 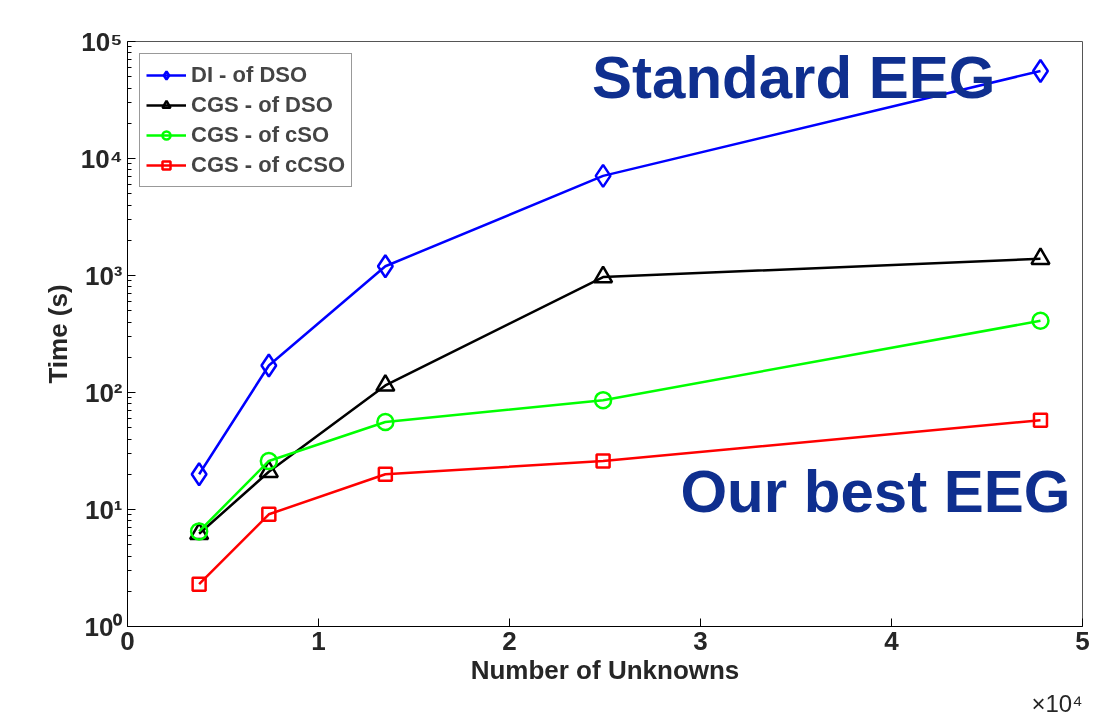 What do you see at coordinates (103, 275) in the screenshot?
I see `y-tick-label: 10³` at bounding box center [103, 275].